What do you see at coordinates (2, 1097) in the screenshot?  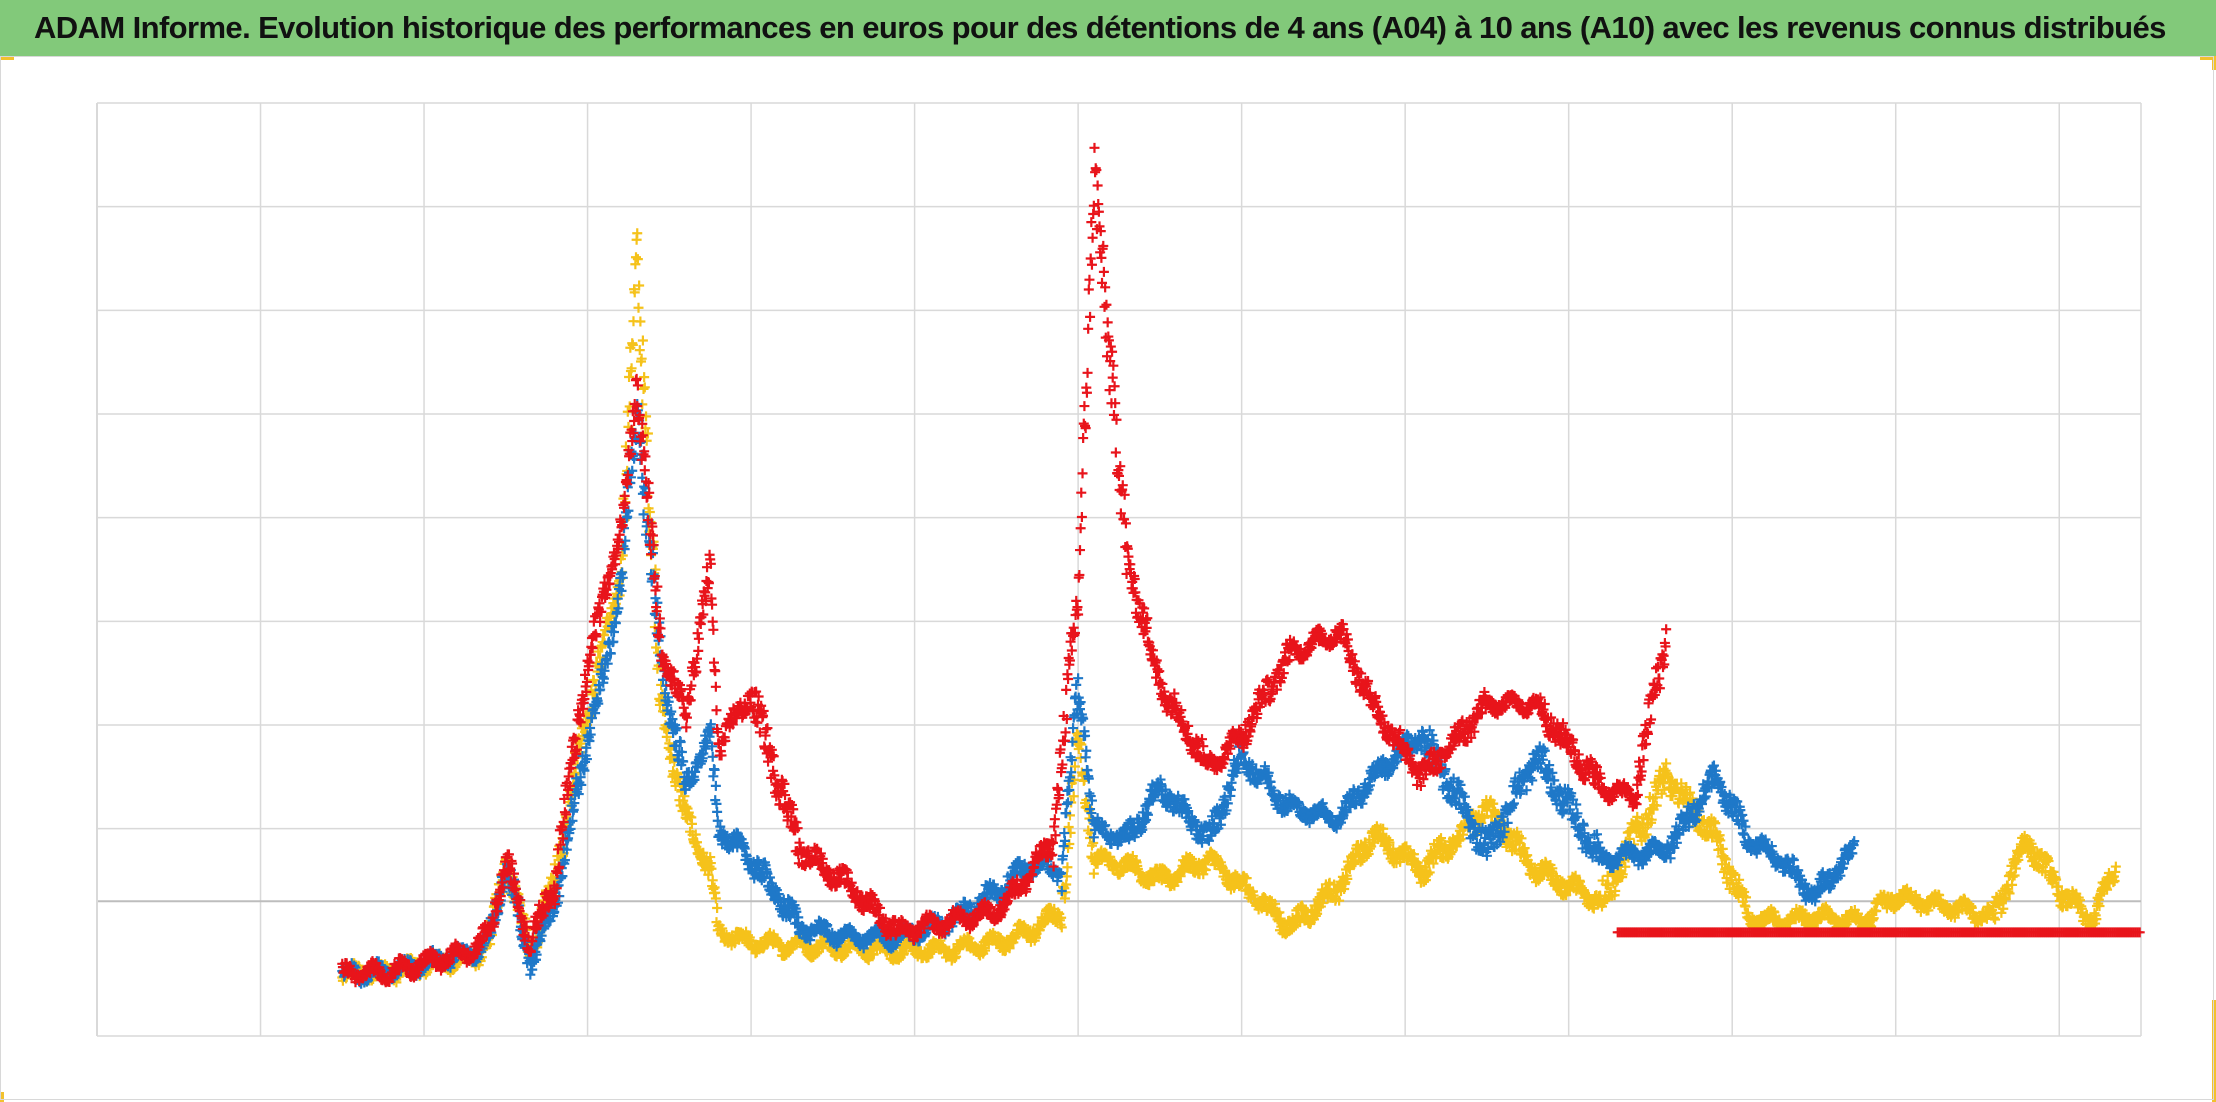 I see `corner-accent-bottom-left` at bounding box center [2, 1097].